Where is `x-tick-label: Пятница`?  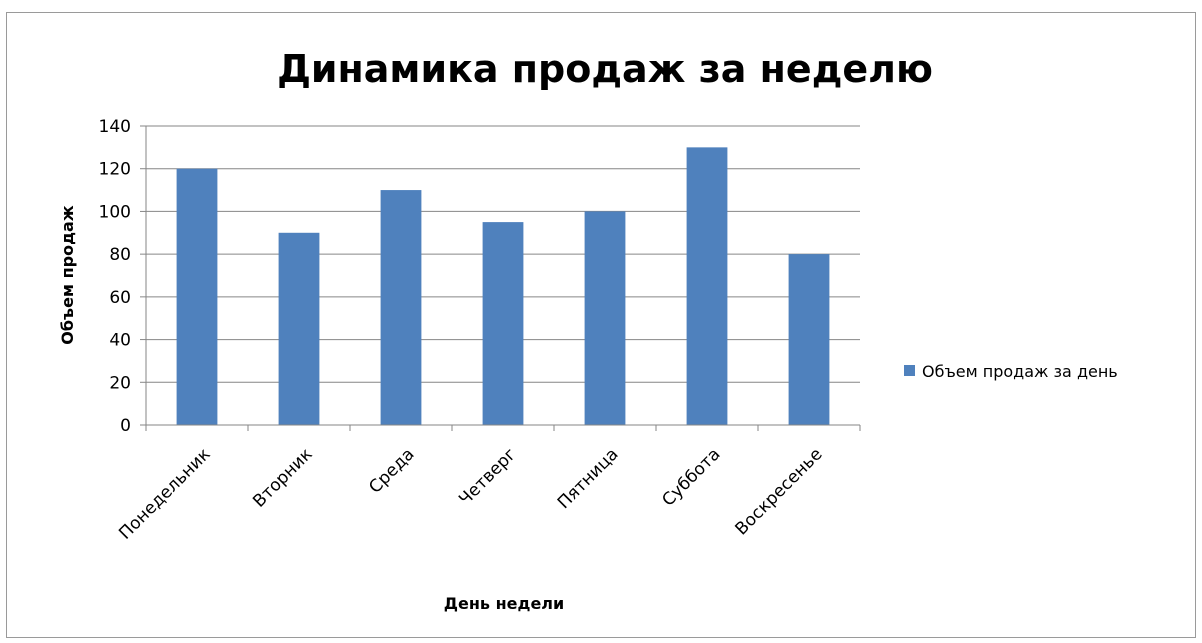 x-tick-label: Пятница is located at coordinates (588, 478).